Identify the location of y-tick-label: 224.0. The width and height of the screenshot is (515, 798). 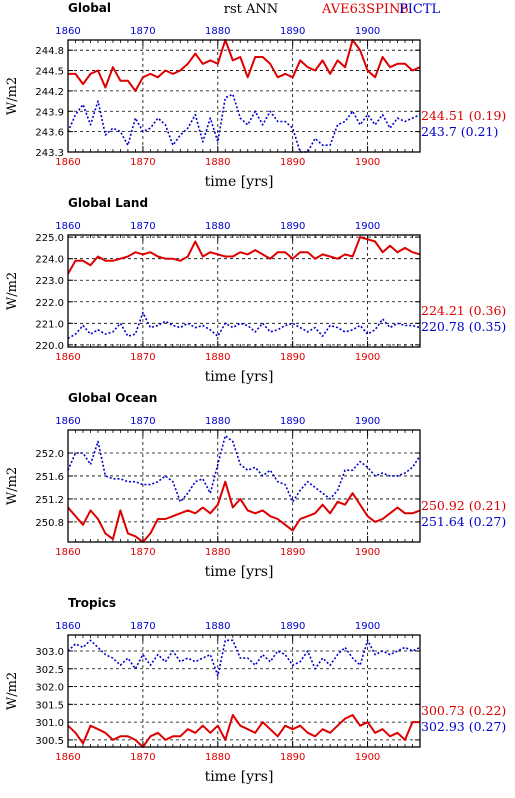
(49, 260).